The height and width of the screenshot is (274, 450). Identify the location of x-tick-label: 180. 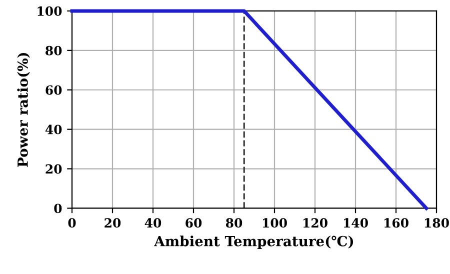
(436, 223).